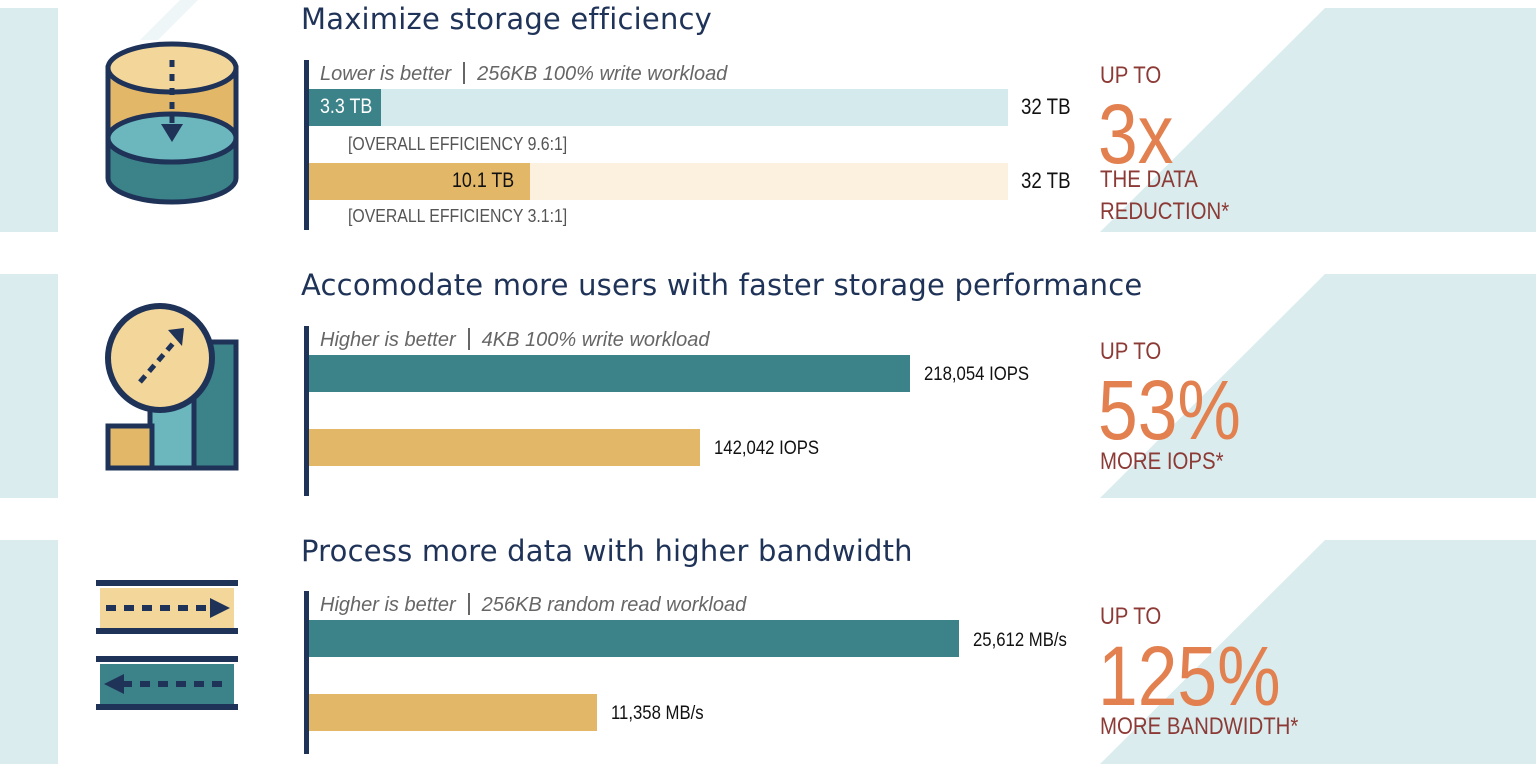 The width and height of the screenshot is (1536, 764). Describe the element at coordinates (1020, 640) in the screenshot. I see `bar-value-label: 25,612 MB/s` at that location.